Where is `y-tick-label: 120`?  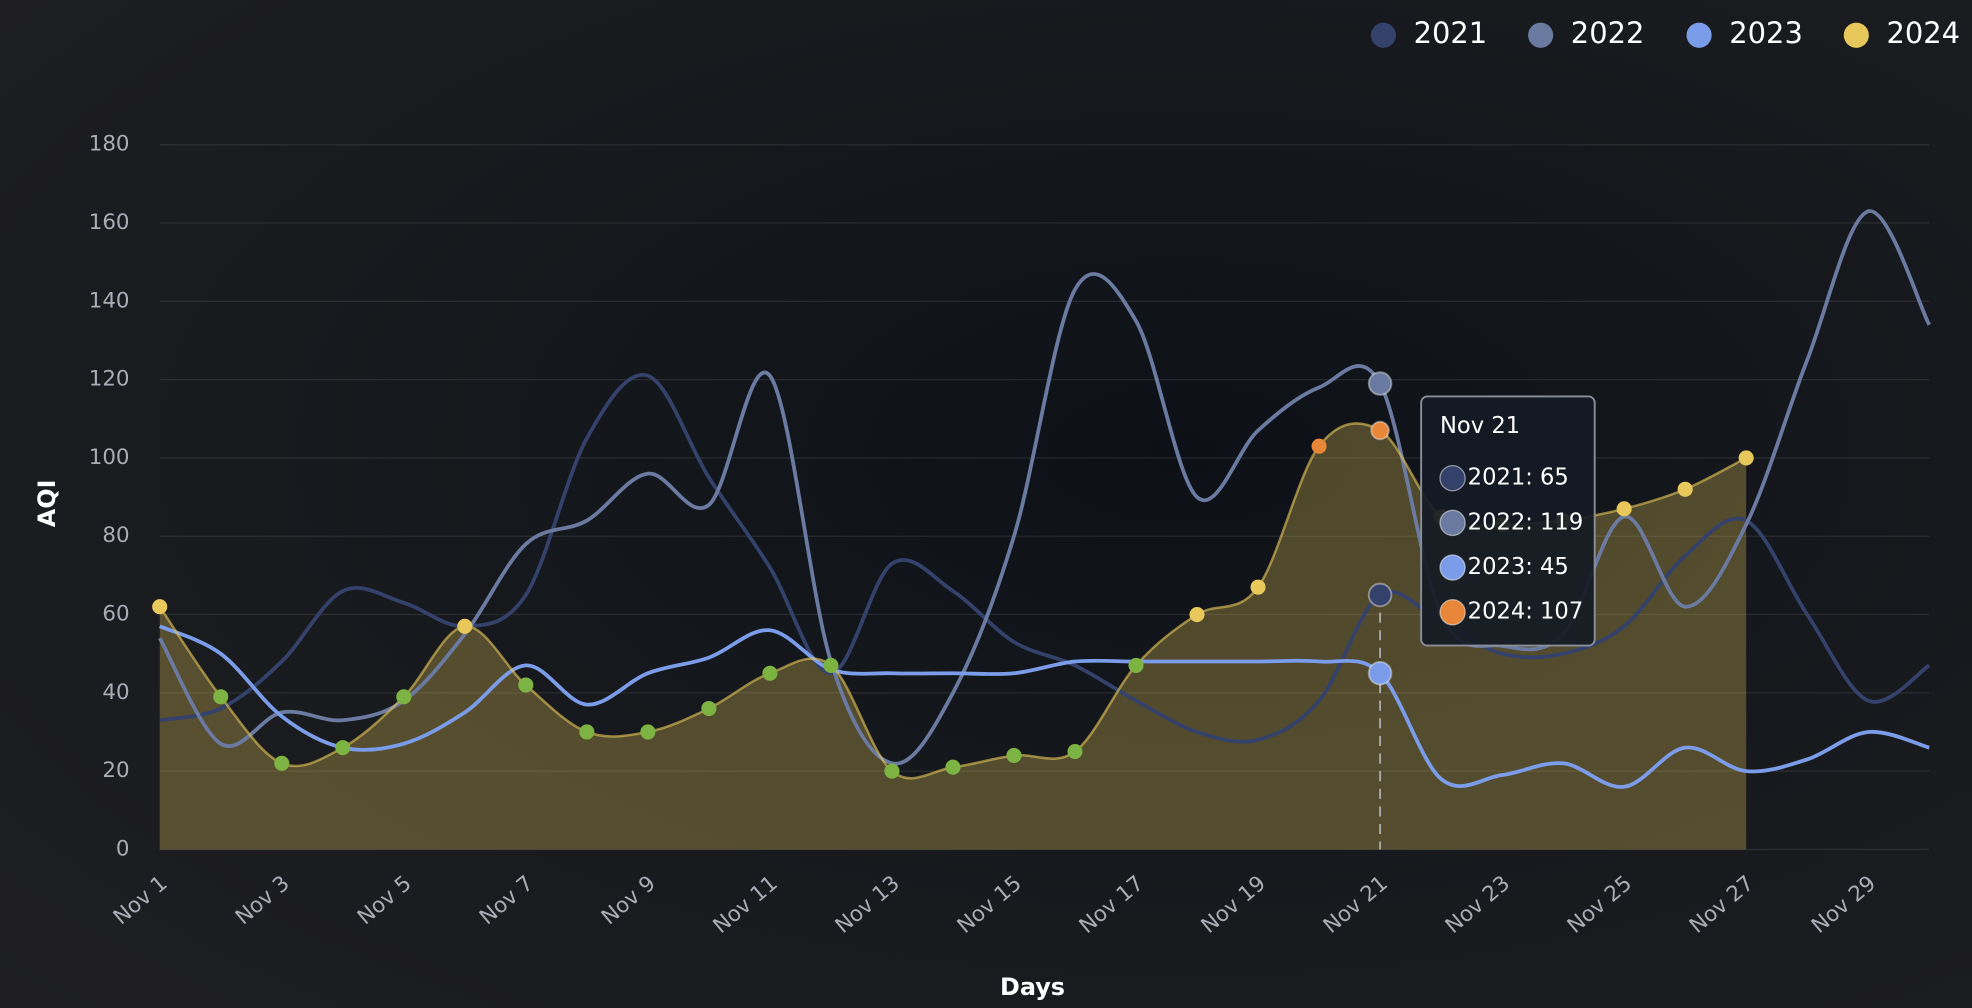
y-tick-label: 120 is located at coordinates (109, 379).